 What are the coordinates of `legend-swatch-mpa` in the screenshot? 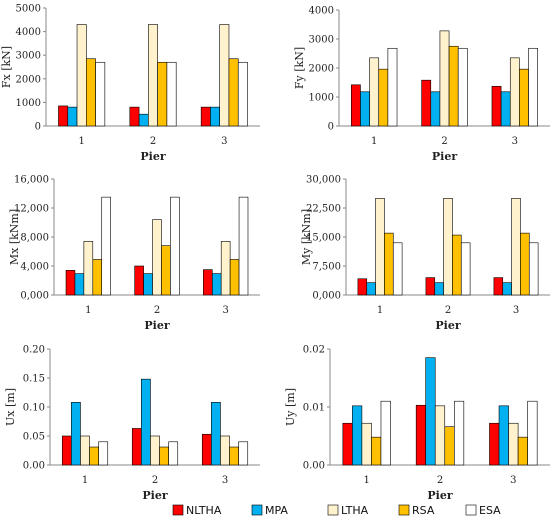 It's located at (257, 510).